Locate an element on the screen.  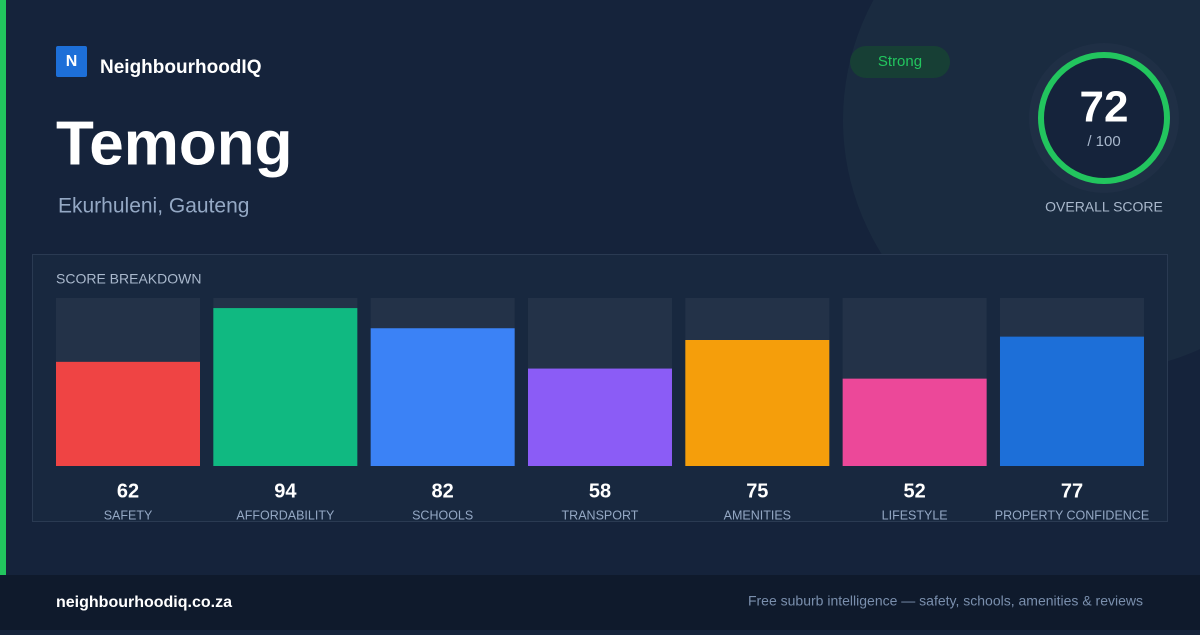
logo-box is located at coordinates (71, 61).